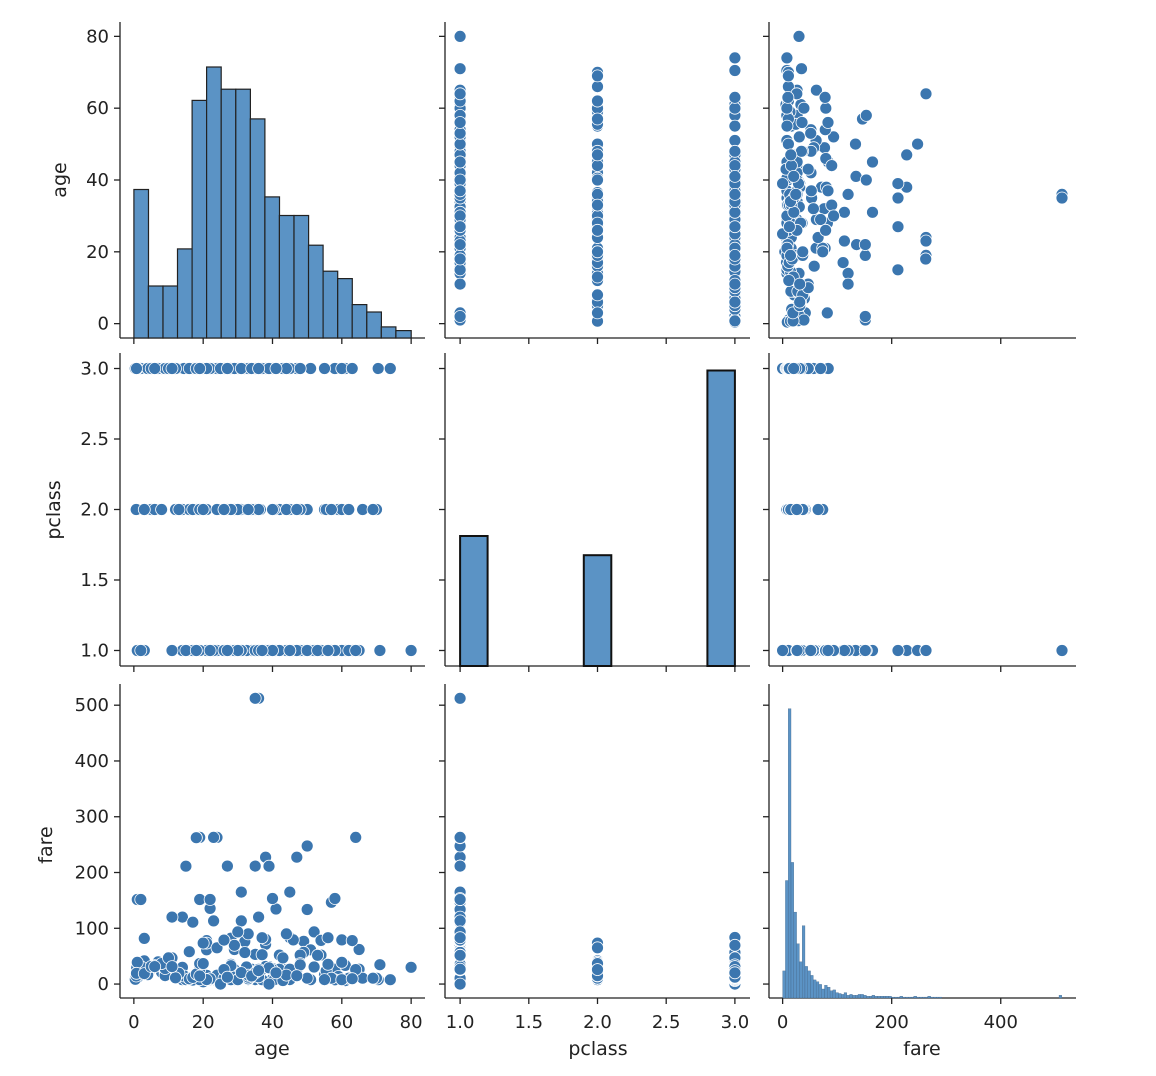 Image resolution: width=1156 pixels, height=1076 pixels. I want to click on panel-pclass-vs-fare, so click(919, 512).